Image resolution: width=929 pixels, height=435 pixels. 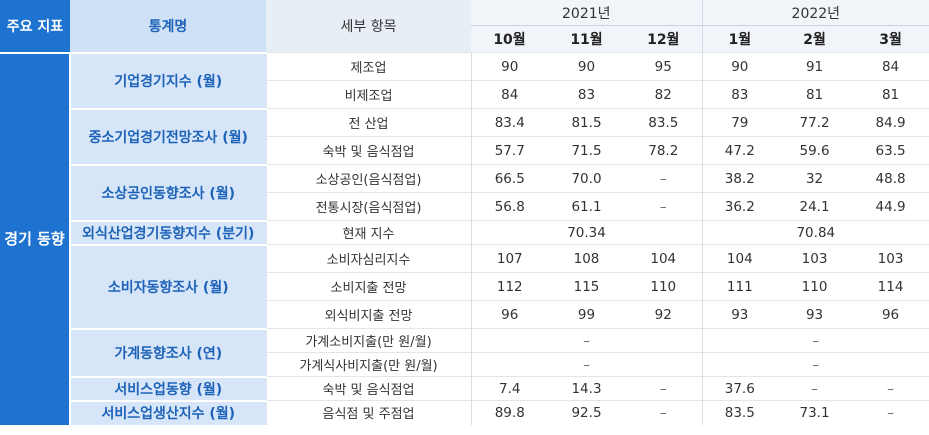 I want to click on value-cell: 37.6, so click(x=739, y=388).